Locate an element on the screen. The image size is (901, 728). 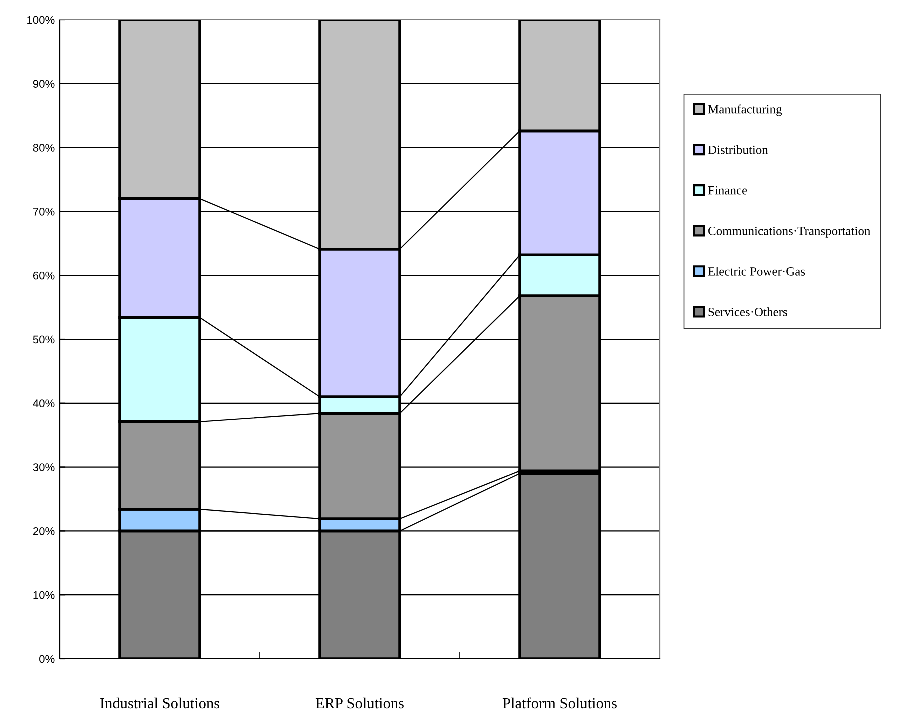
legend-label: Services·Others is located at coordinates (748, 312).